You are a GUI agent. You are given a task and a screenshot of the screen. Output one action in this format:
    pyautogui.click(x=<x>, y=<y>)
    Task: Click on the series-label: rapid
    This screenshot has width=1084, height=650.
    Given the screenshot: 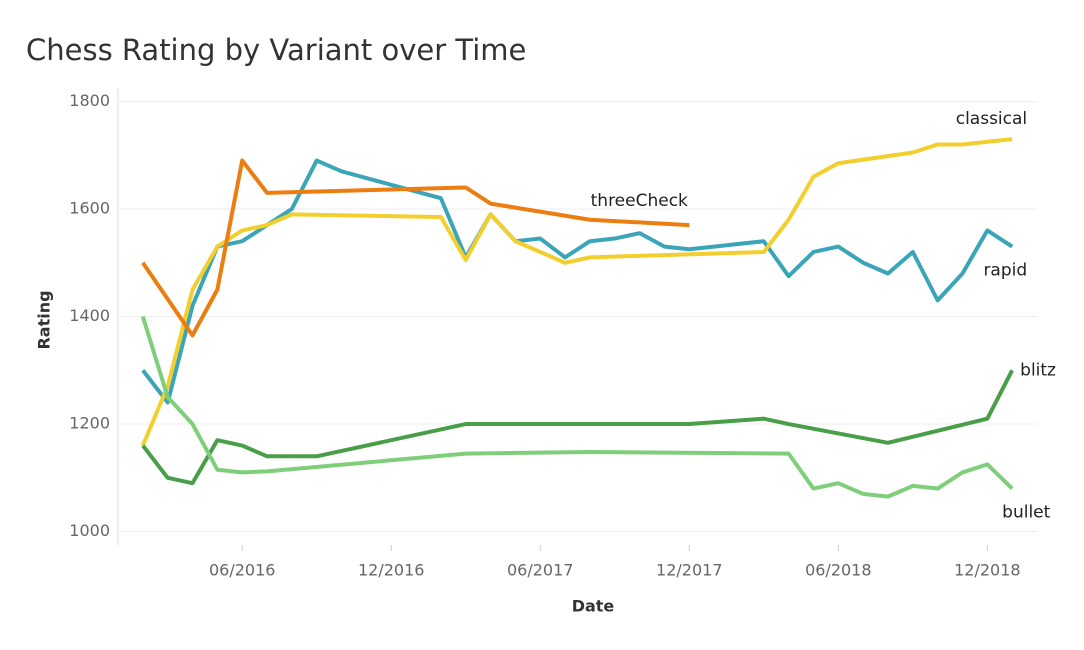 What is the action you would take?
    pyautogui.click(x=1005, y=271)
    